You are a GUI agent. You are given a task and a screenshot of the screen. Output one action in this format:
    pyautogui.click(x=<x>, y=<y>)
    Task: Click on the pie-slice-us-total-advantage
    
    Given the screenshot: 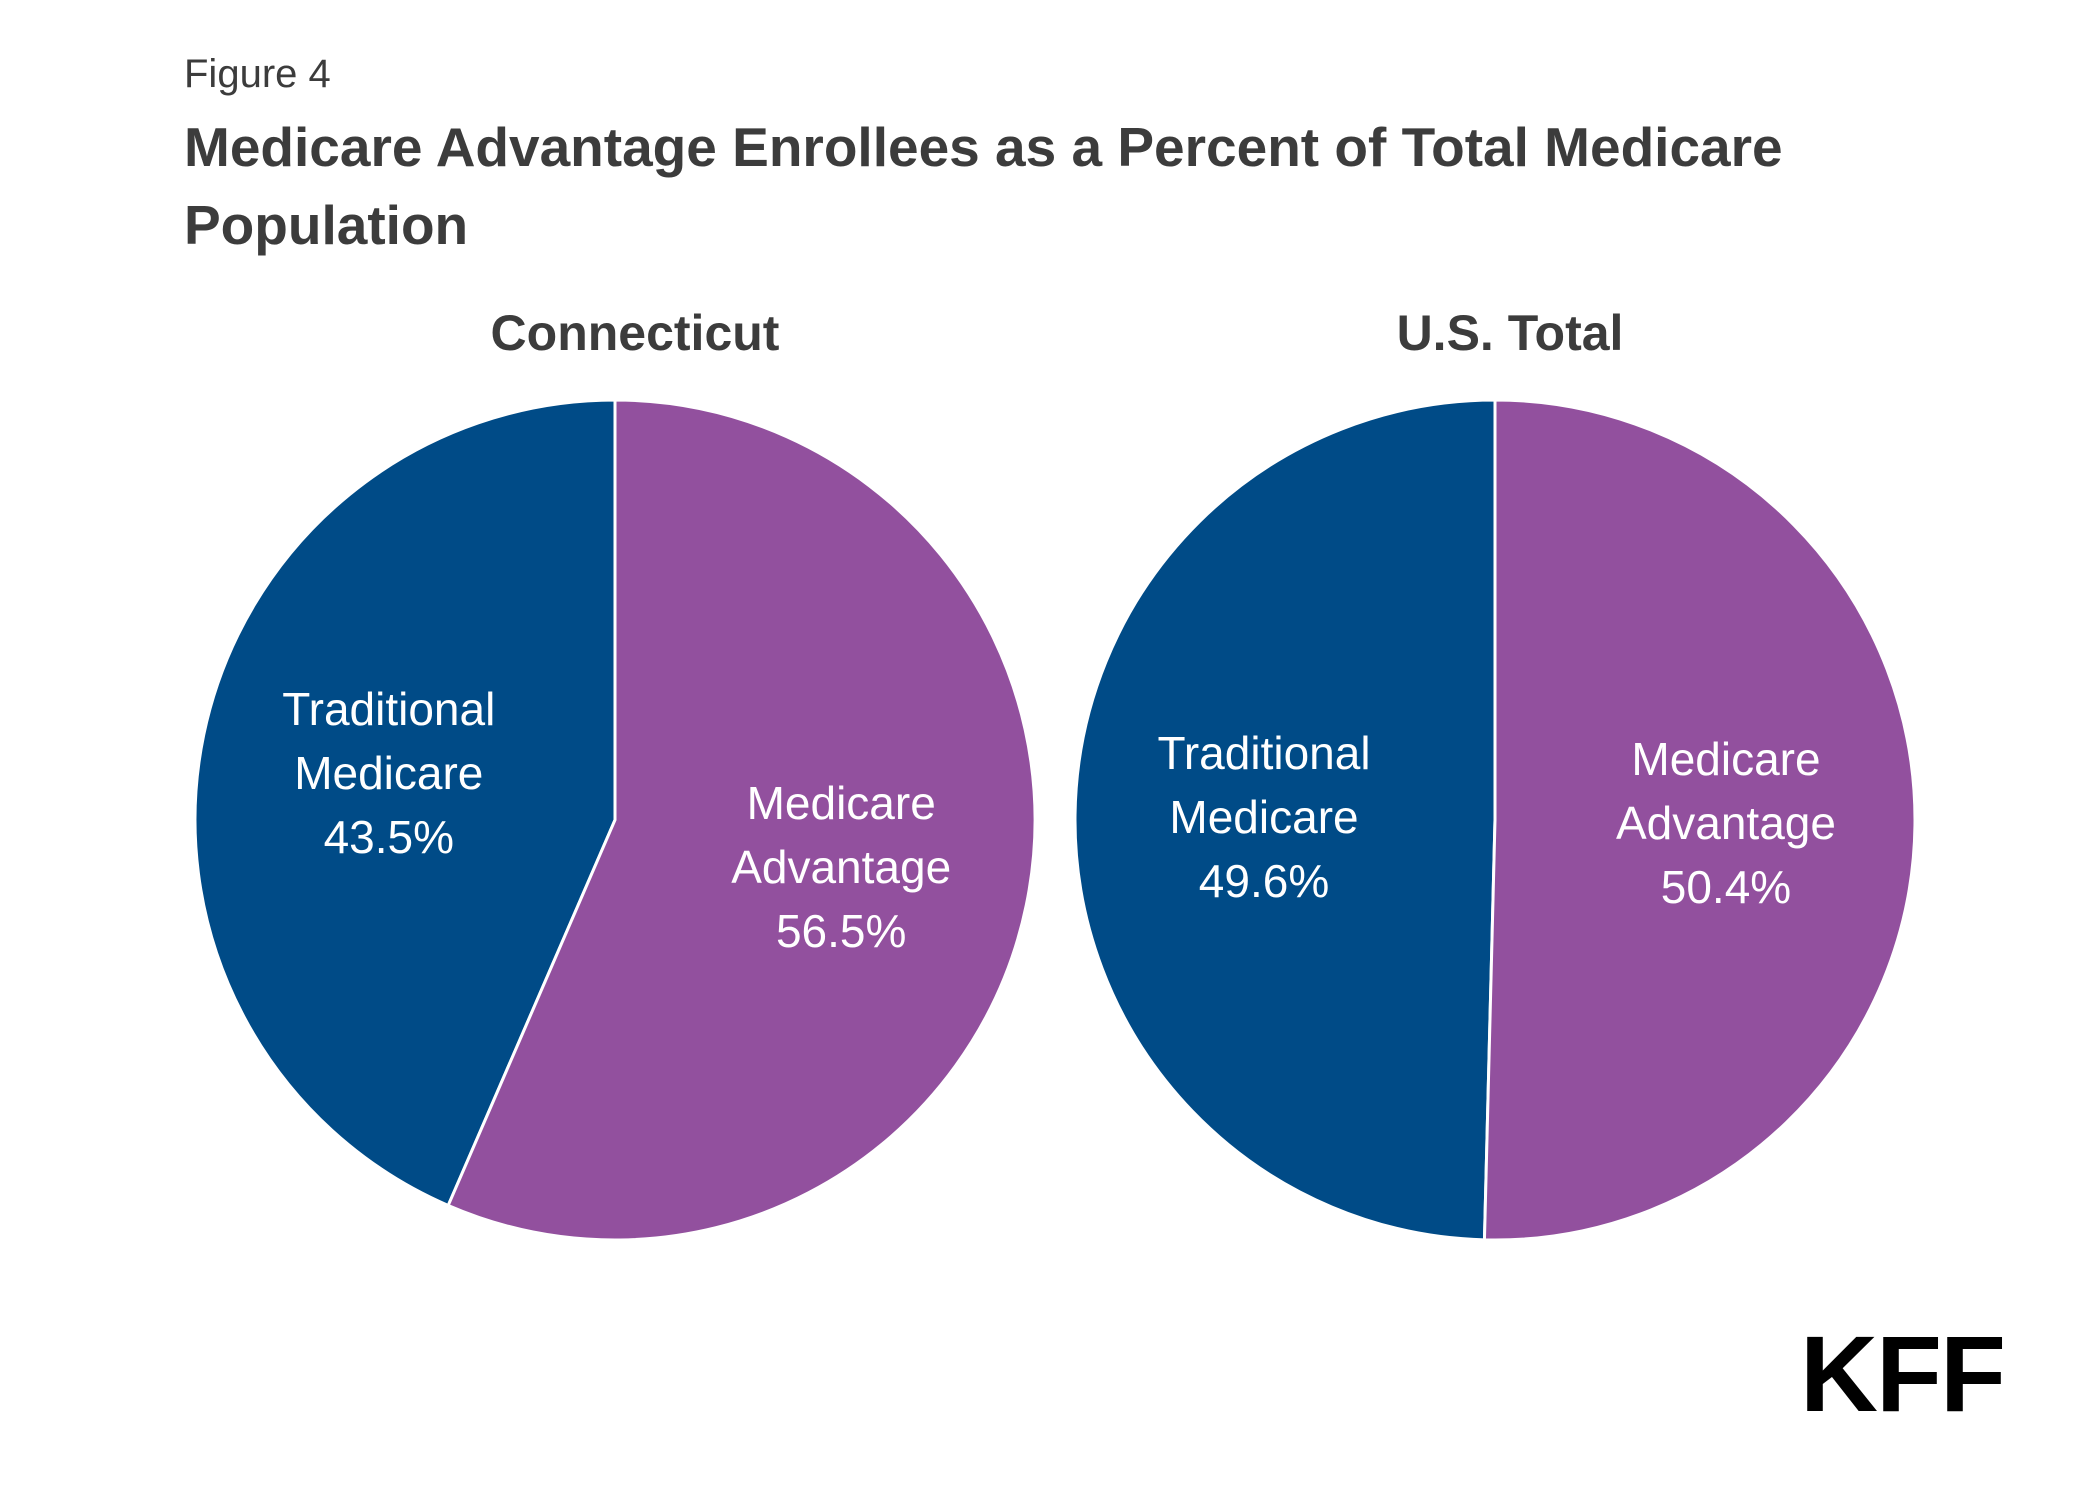 What is the action you would take?
    pyautogui.click(x=1699, y=820)
    